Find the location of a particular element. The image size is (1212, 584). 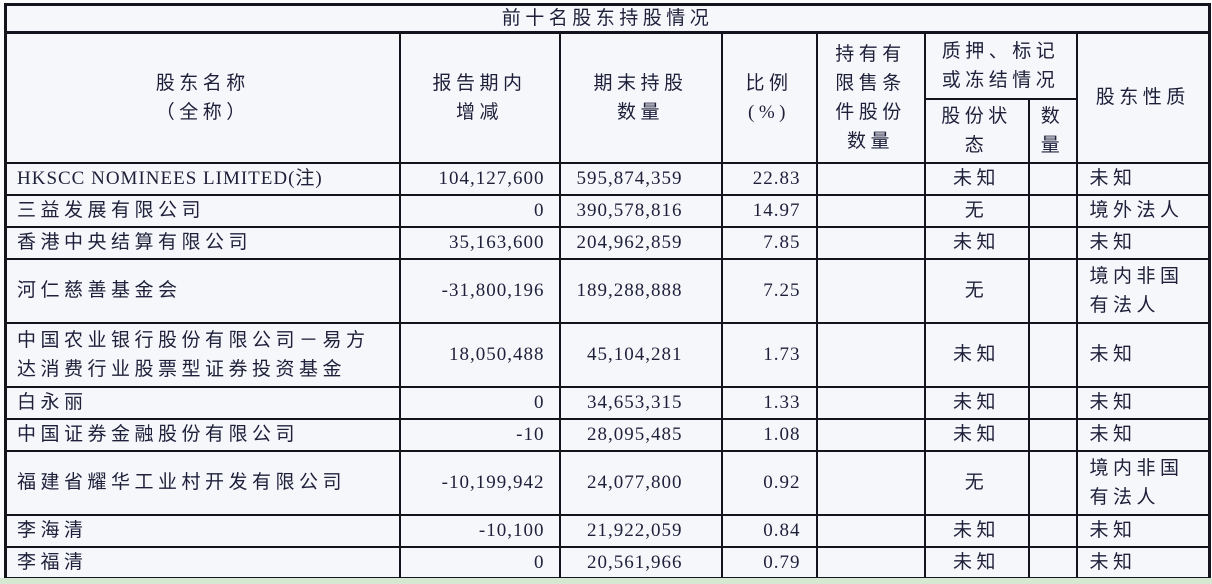

cell-shareholder-name: 三益发展有限公司 is located at coordinates (202, 210).